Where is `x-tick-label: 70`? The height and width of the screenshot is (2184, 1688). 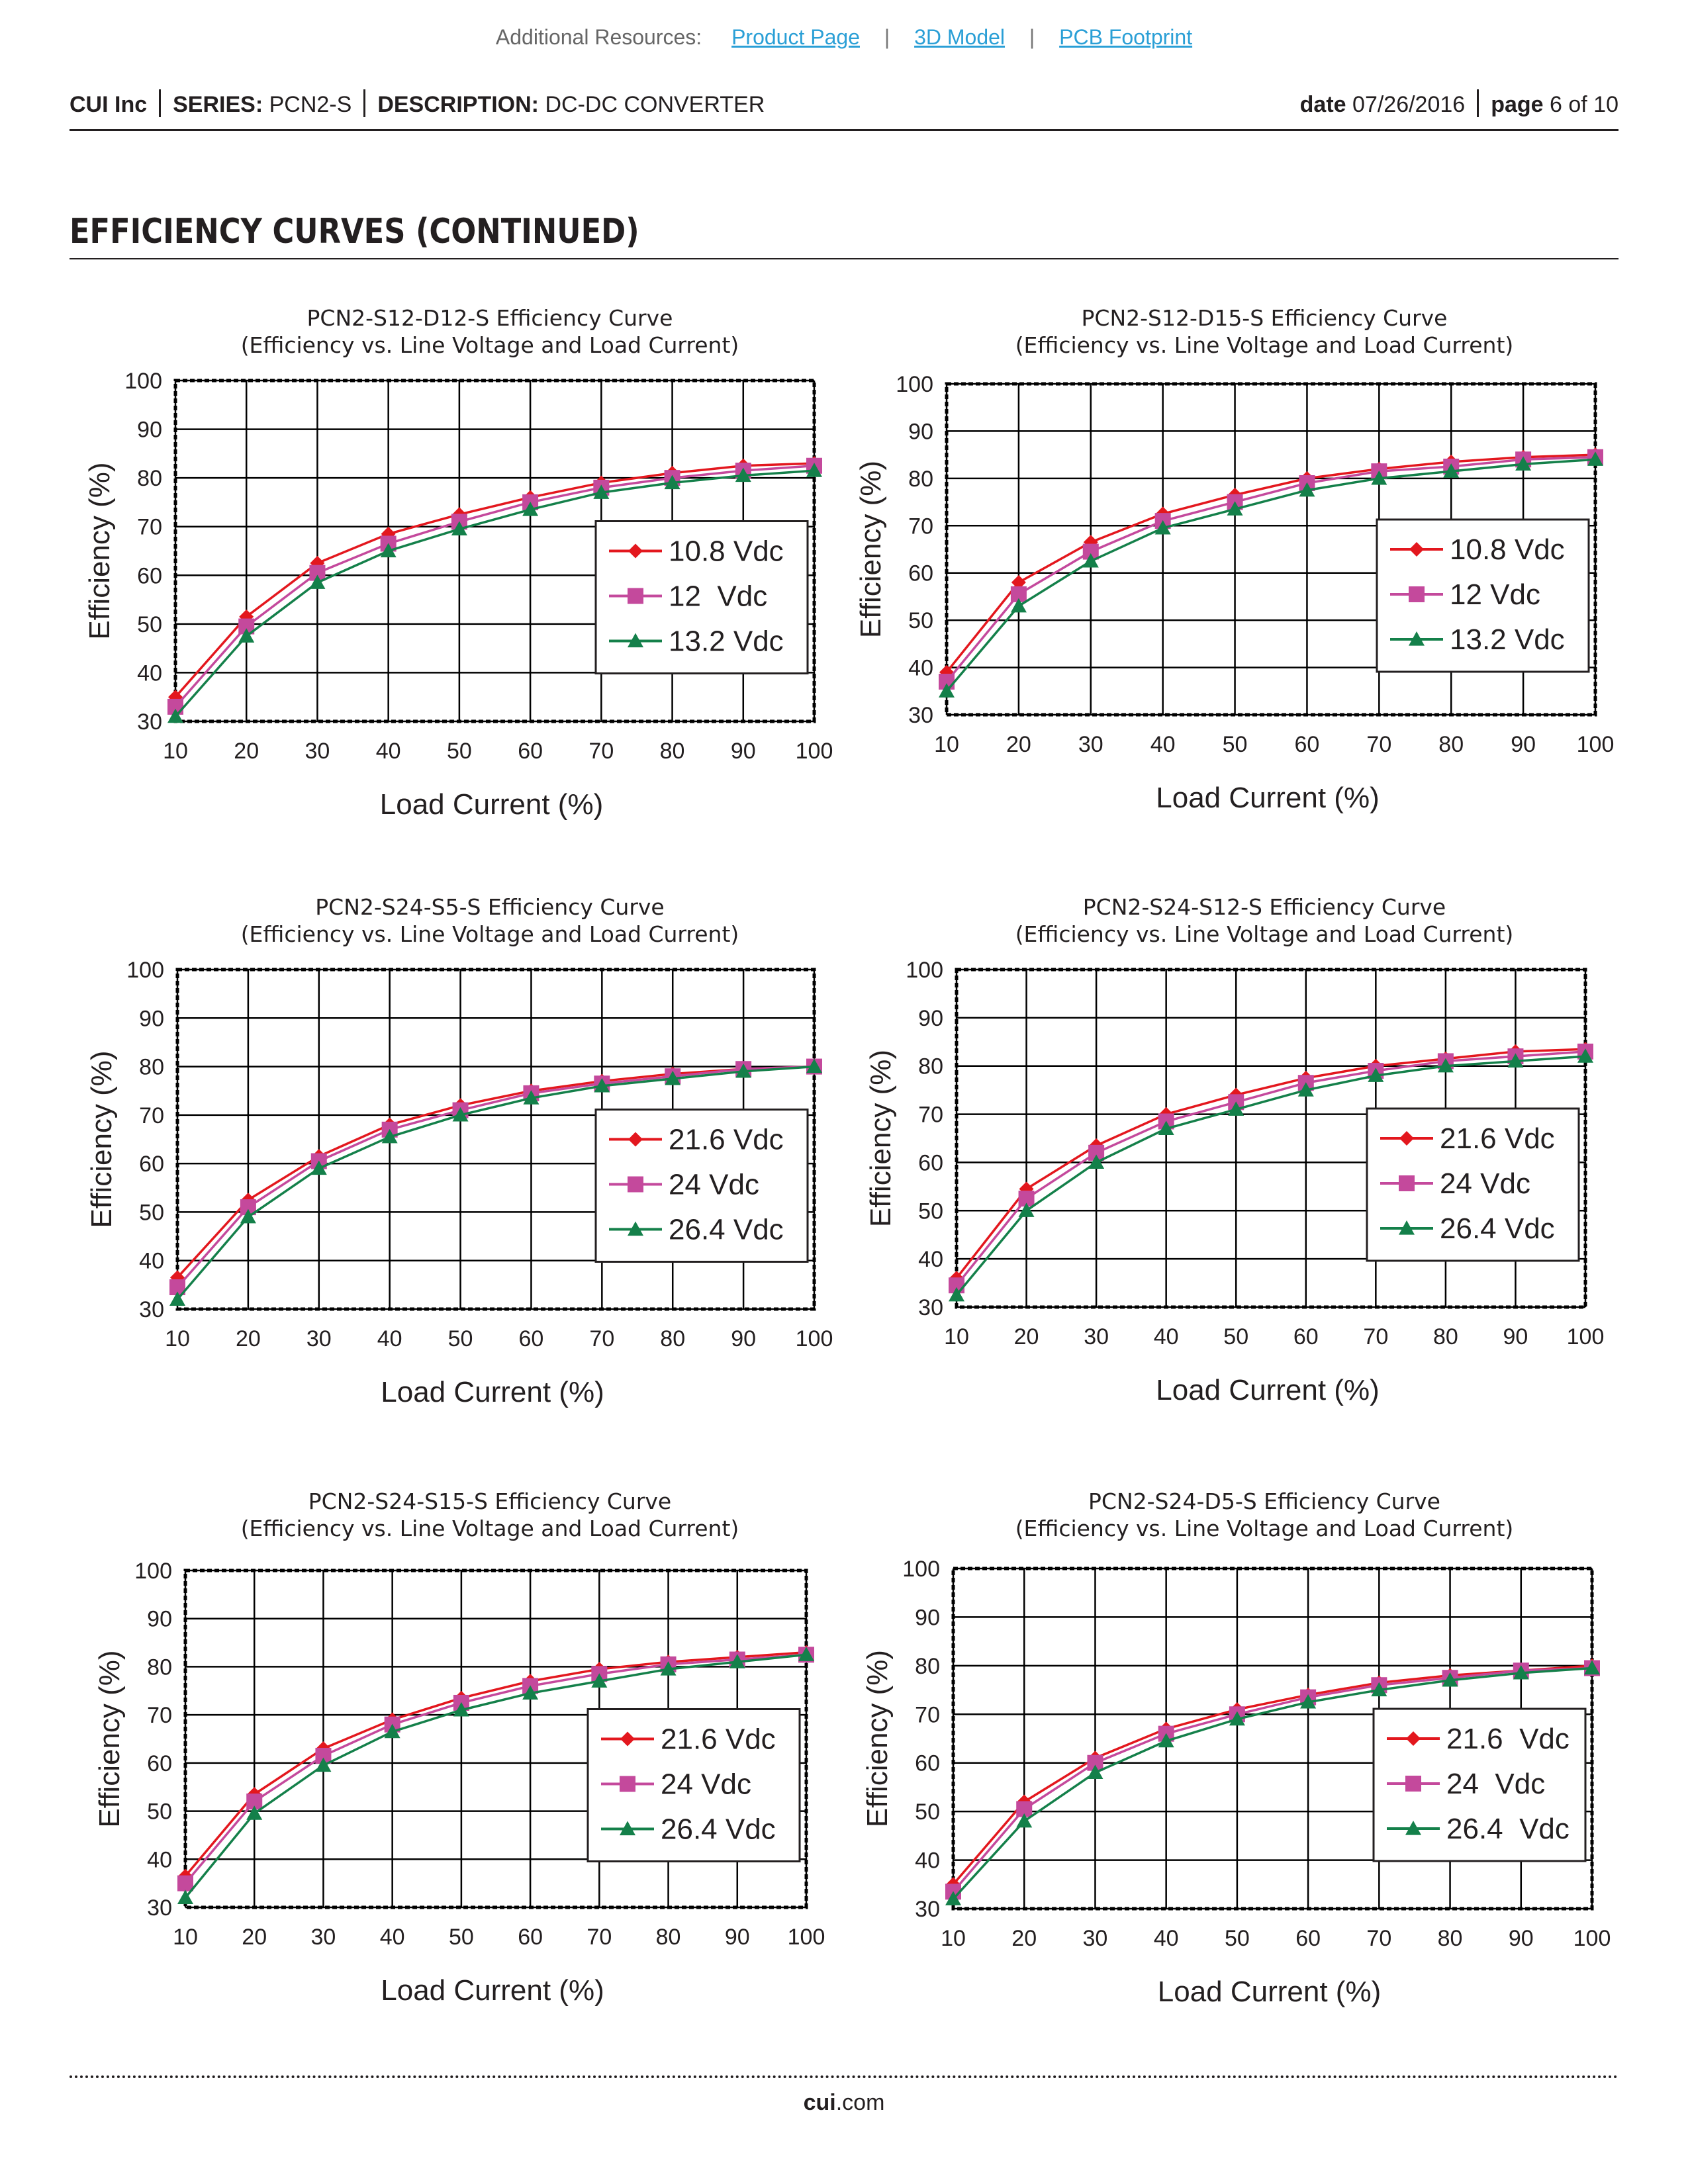 x-tick-label: 70 is located at coordinates (601, 1338).